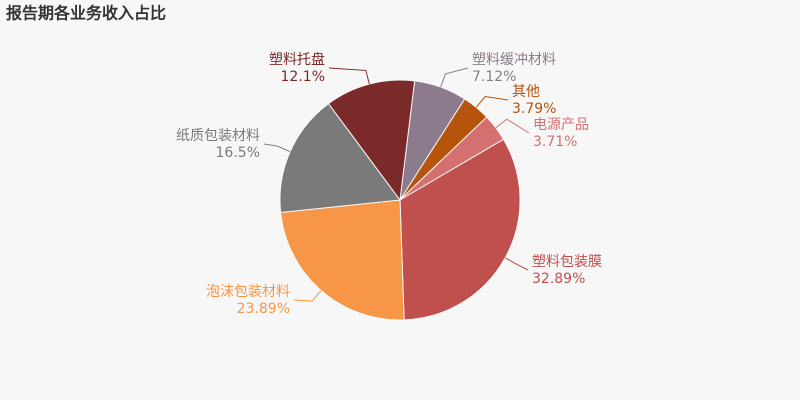 This screenshot has height=400, width=800. What do you see at coordinates (297, 59) in the screenshot?
I see `slice-name: 塑料托盘` at bounding box center [297, 59].